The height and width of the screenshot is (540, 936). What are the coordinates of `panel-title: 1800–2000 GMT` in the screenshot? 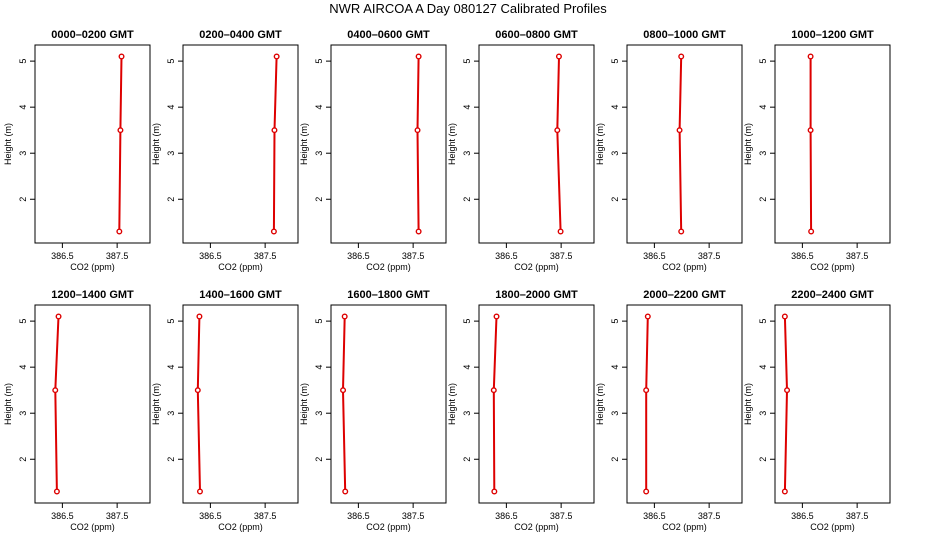 It's located at (536, 295).